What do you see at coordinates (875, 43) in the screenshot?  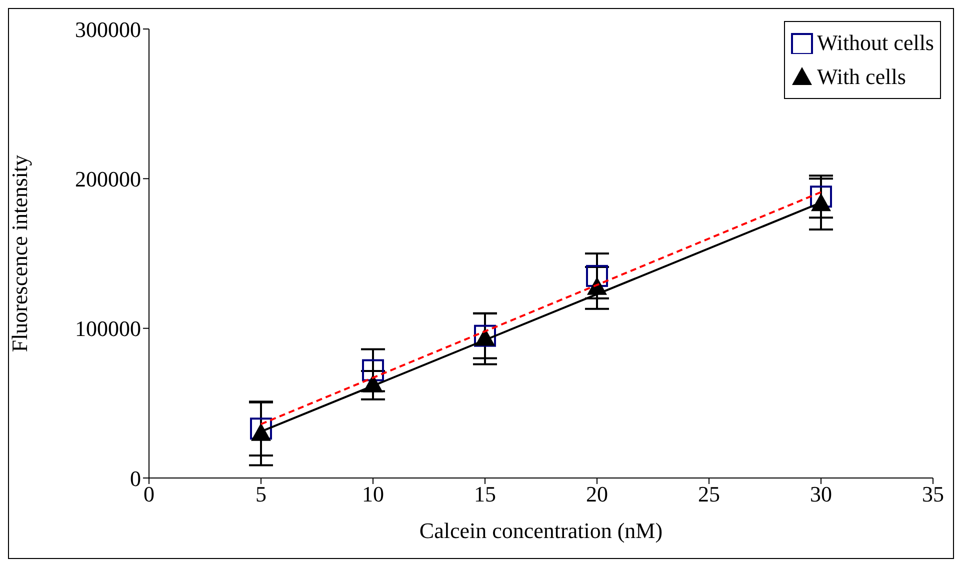 I see `legend-label: Without cells` at bounding box center [875, 43].